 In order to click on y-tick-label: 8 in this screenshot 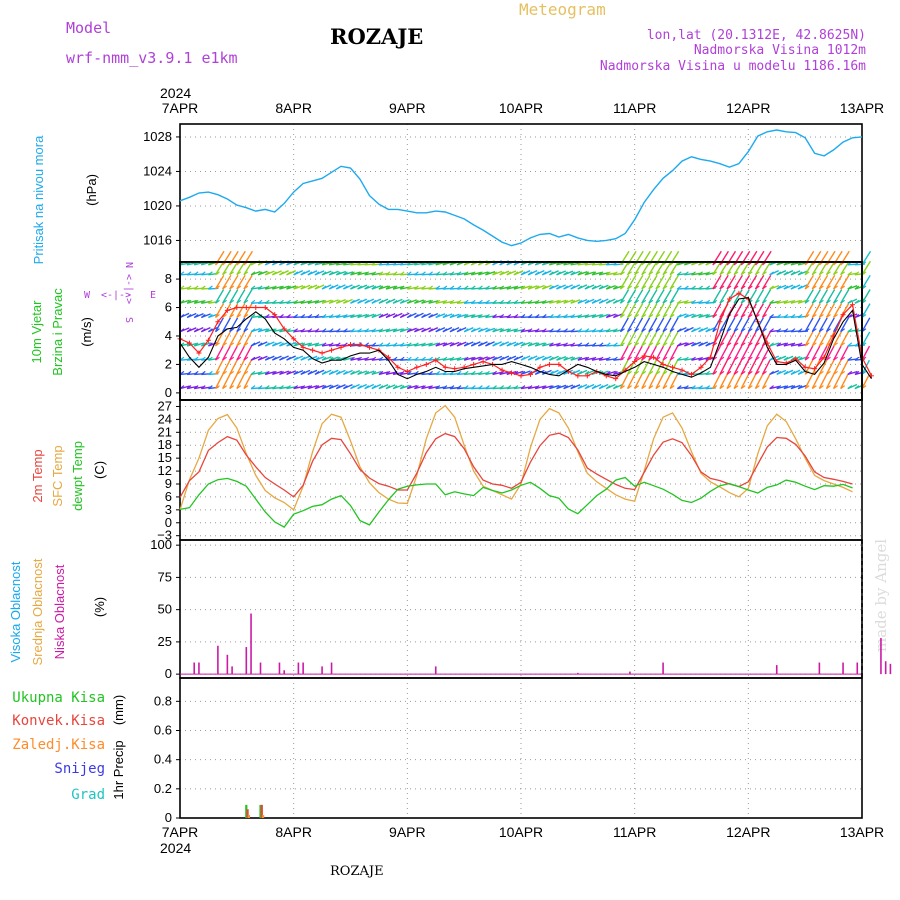, I will do `click(168, 278)`.